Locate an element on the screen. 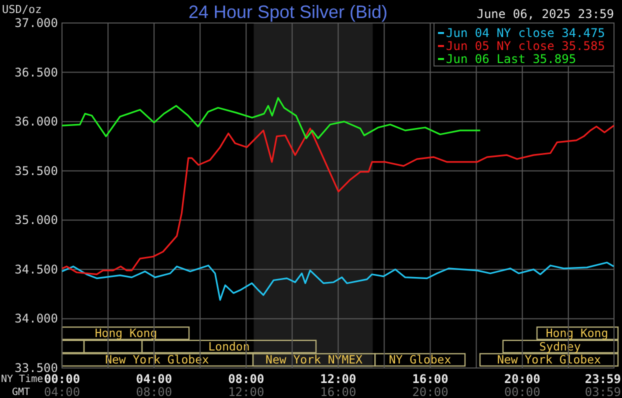 Image resolution: width=622 pixels, height=398 pixels. x-tick-label: 12:00 is located at coordinates (338, 379).